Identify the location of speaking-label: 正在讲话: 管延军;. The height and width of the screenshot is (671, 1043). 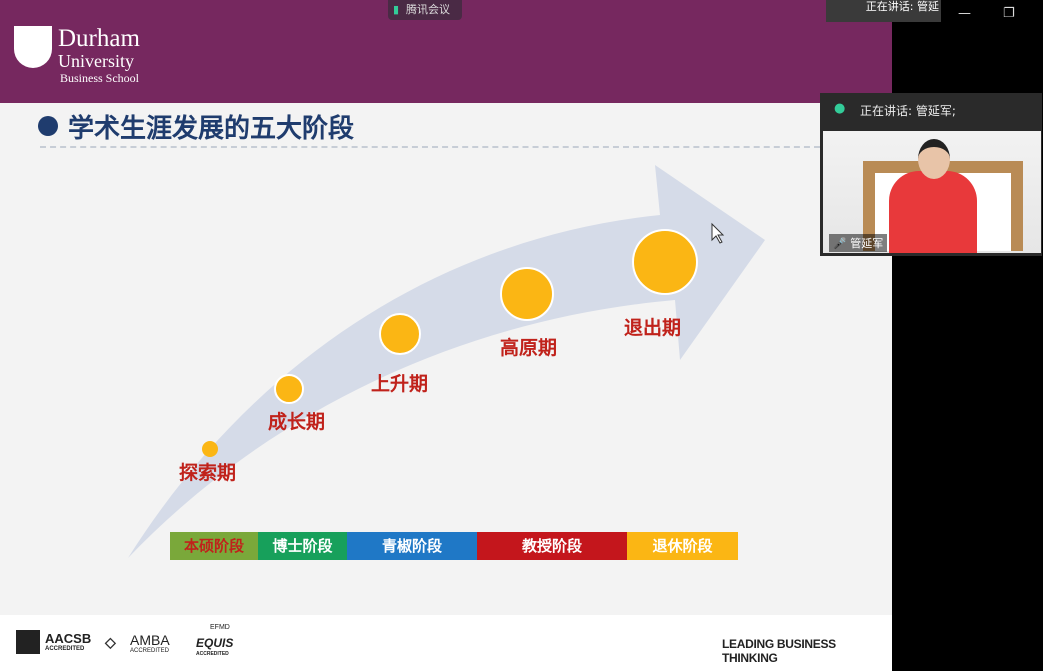
(908, 111).